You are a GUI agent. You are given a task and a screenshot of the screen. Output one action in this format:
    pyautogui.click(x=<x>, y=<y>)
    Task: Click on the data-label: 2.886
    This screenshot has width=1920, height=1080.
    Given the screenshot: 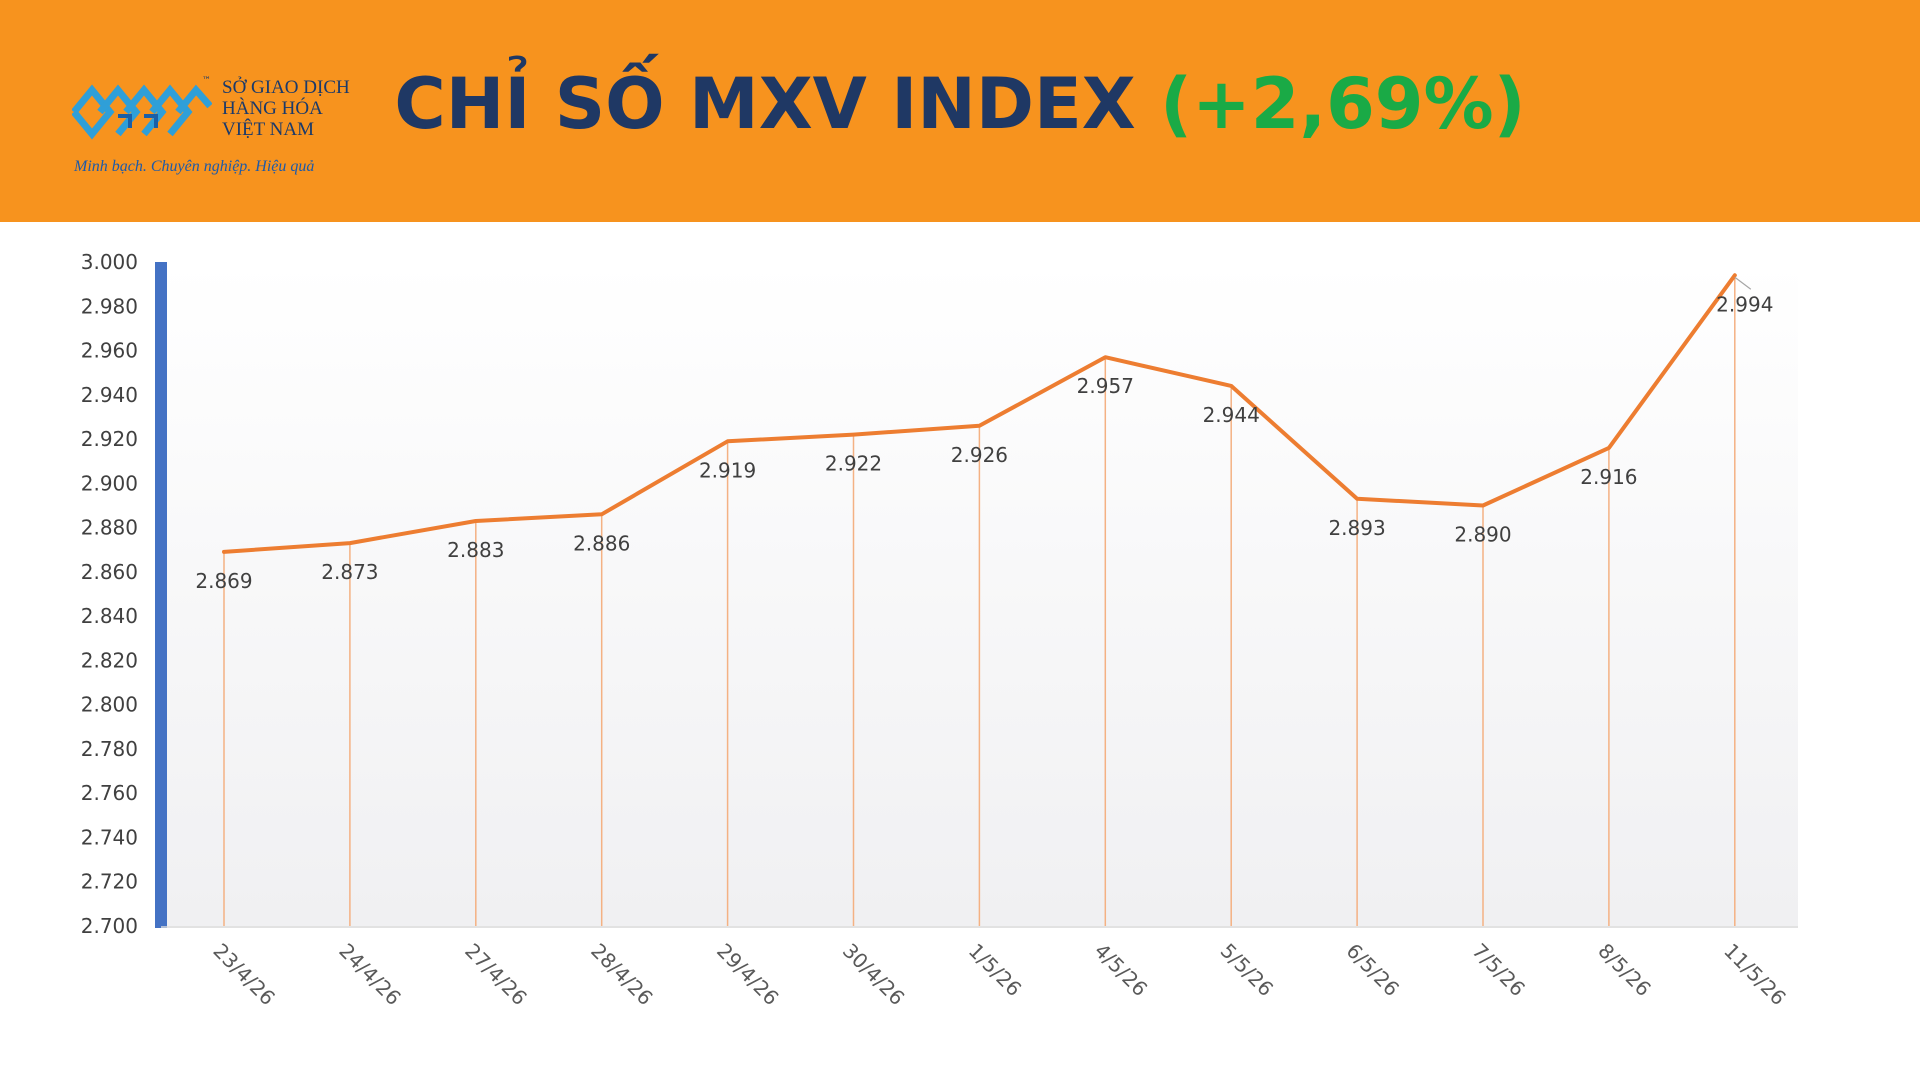 What is the action you would take?
    pyautogui.click(x=601, y=543)
    